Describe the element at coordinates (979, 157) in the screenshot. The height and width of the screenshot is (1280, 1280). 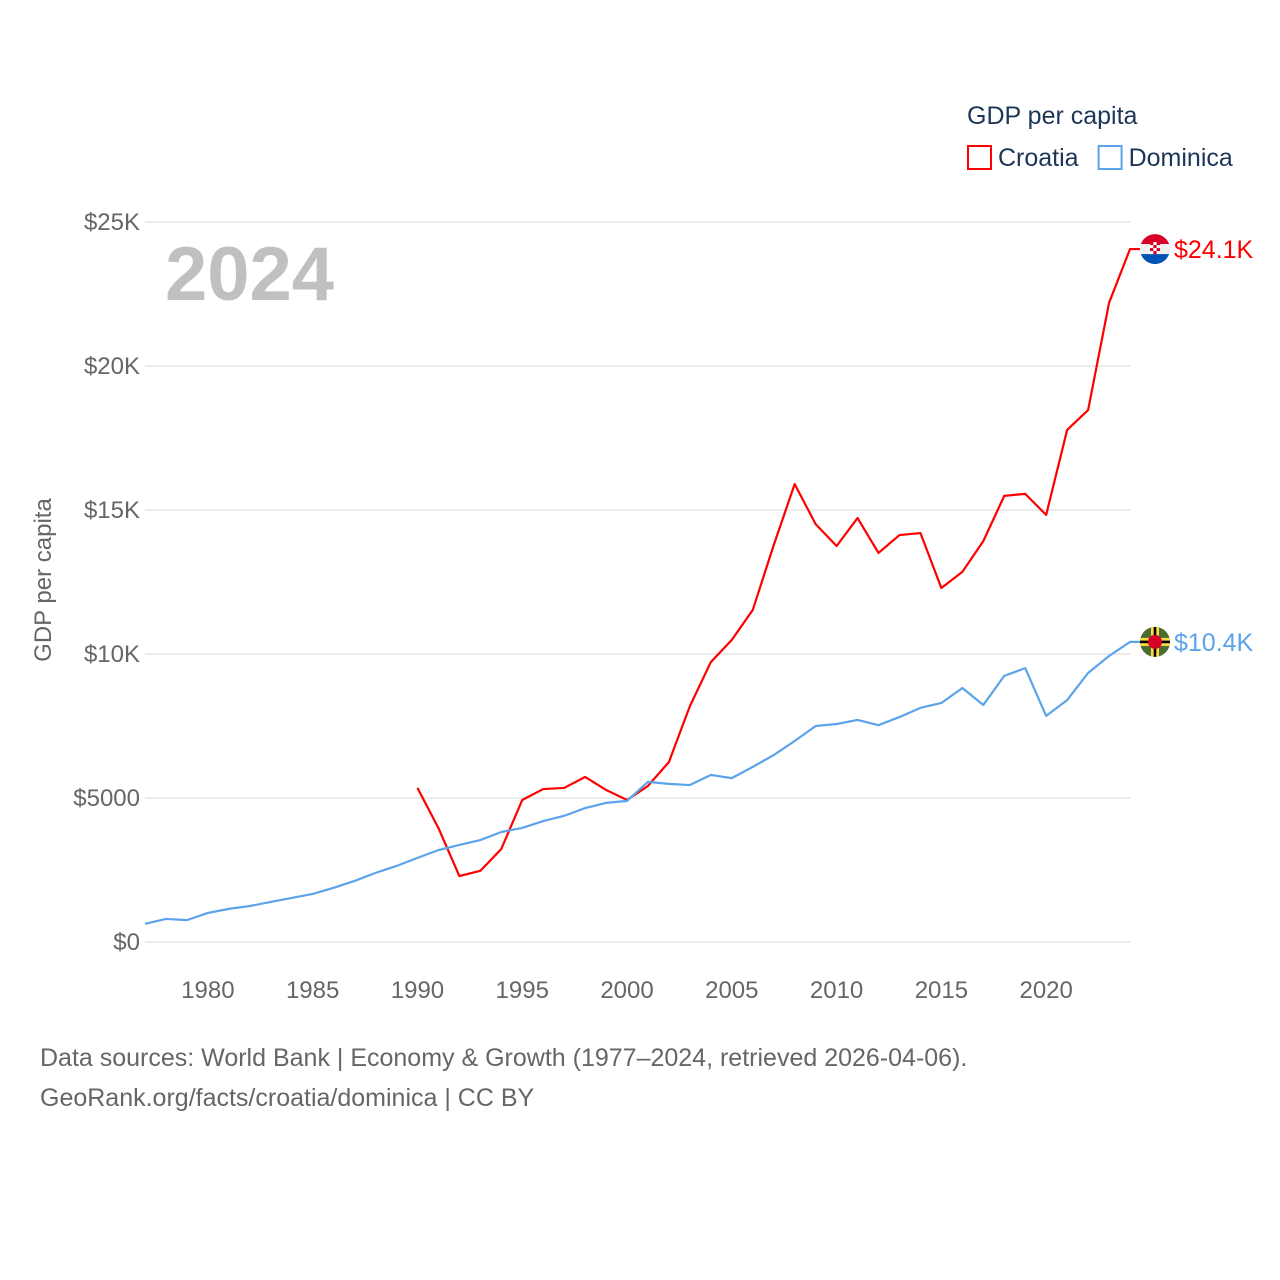
I see `legend-swatch-croatia` at that location.